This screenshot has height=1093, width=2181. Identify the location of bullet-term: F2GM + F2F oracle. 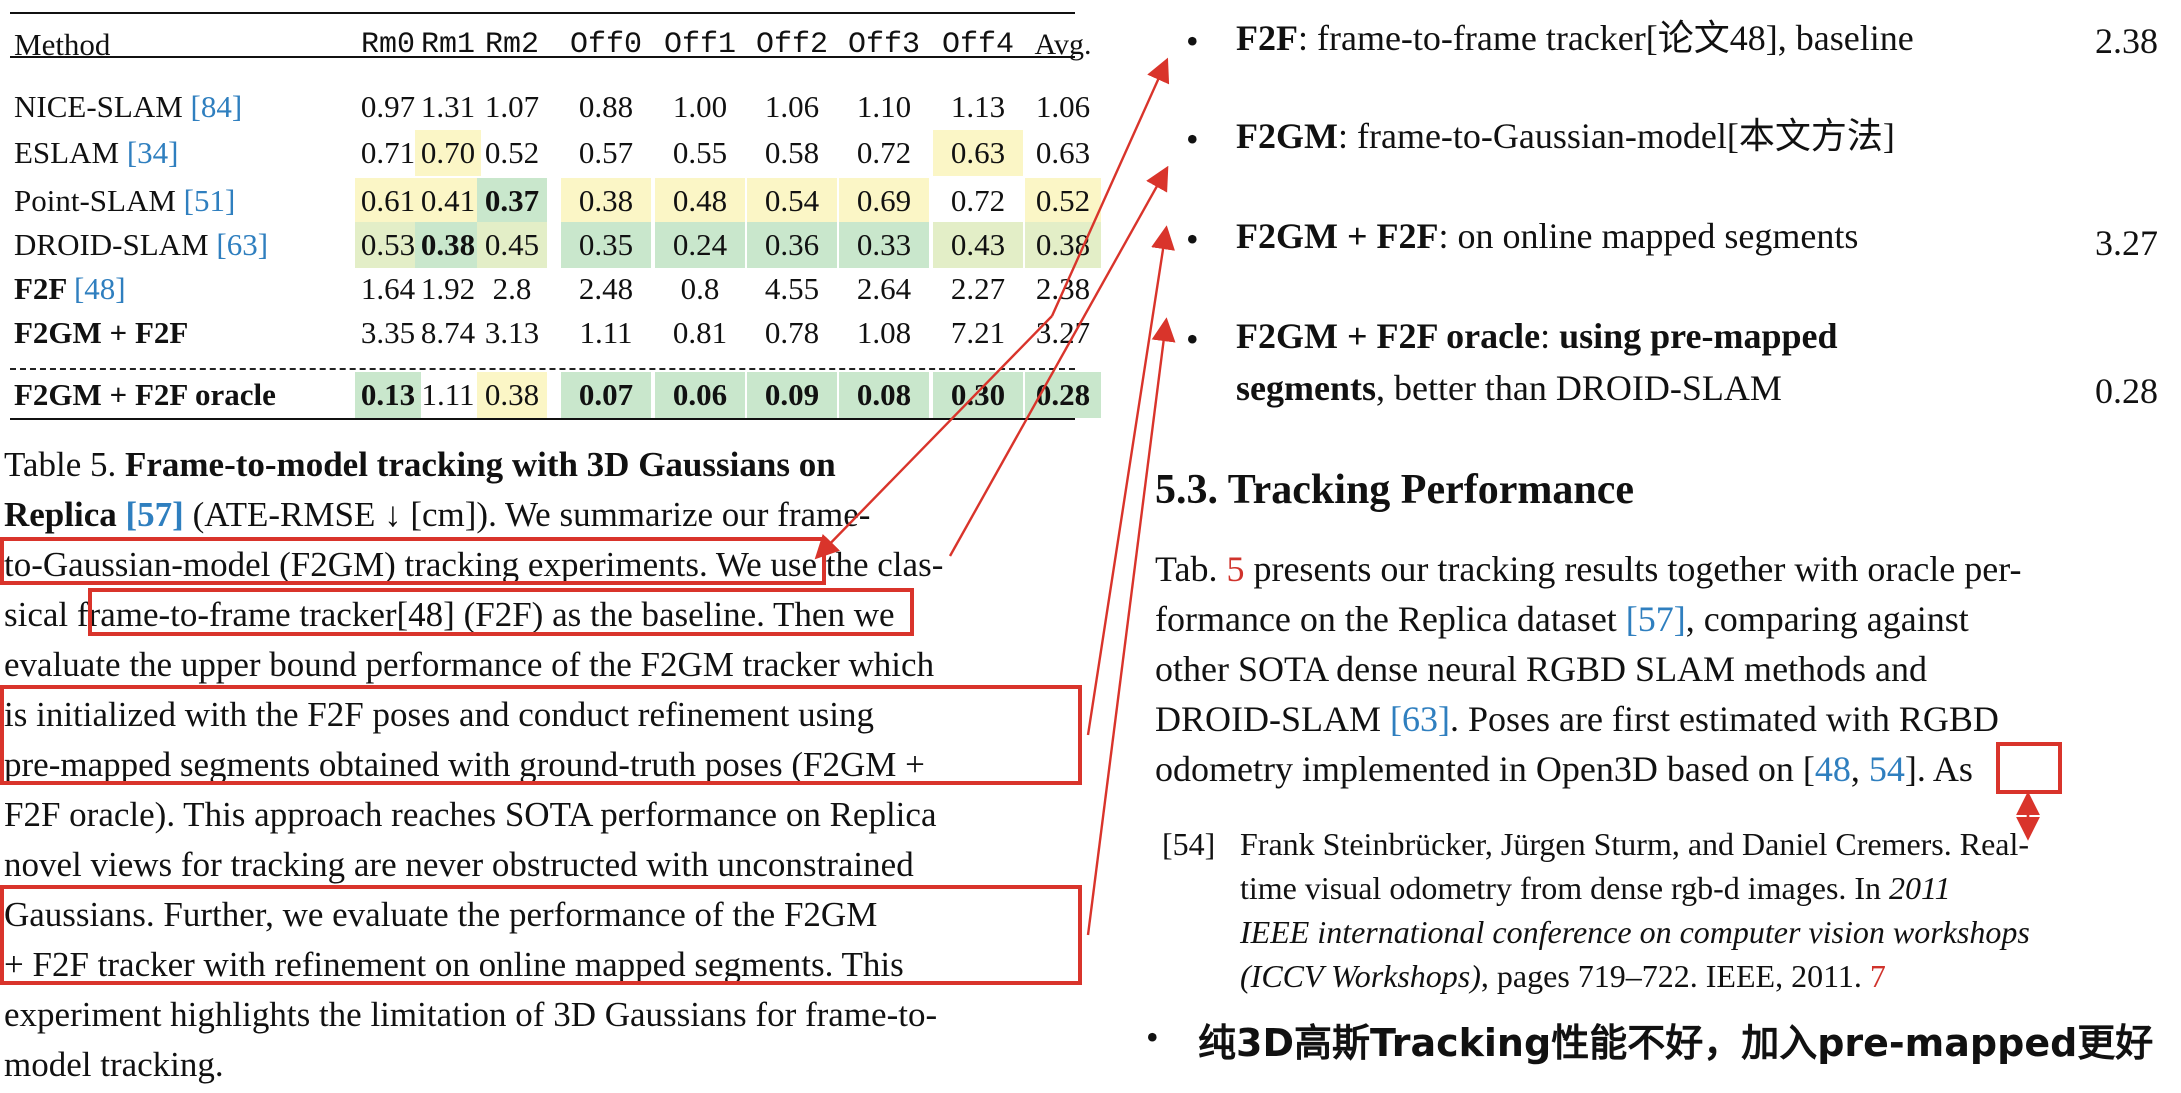
(1388, 336).